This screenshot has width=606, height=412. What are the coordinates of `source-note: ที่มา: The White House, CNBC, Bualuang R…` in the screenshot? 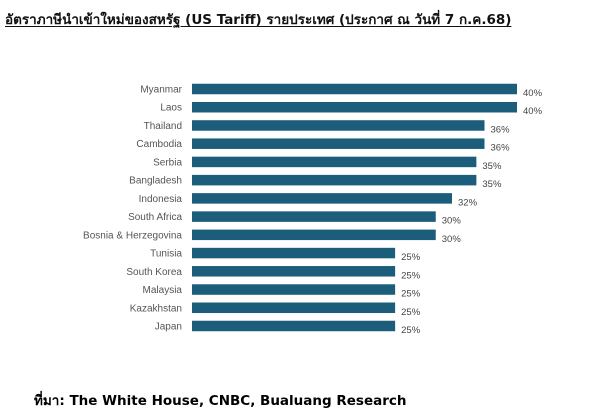 It's located at (220, 401).